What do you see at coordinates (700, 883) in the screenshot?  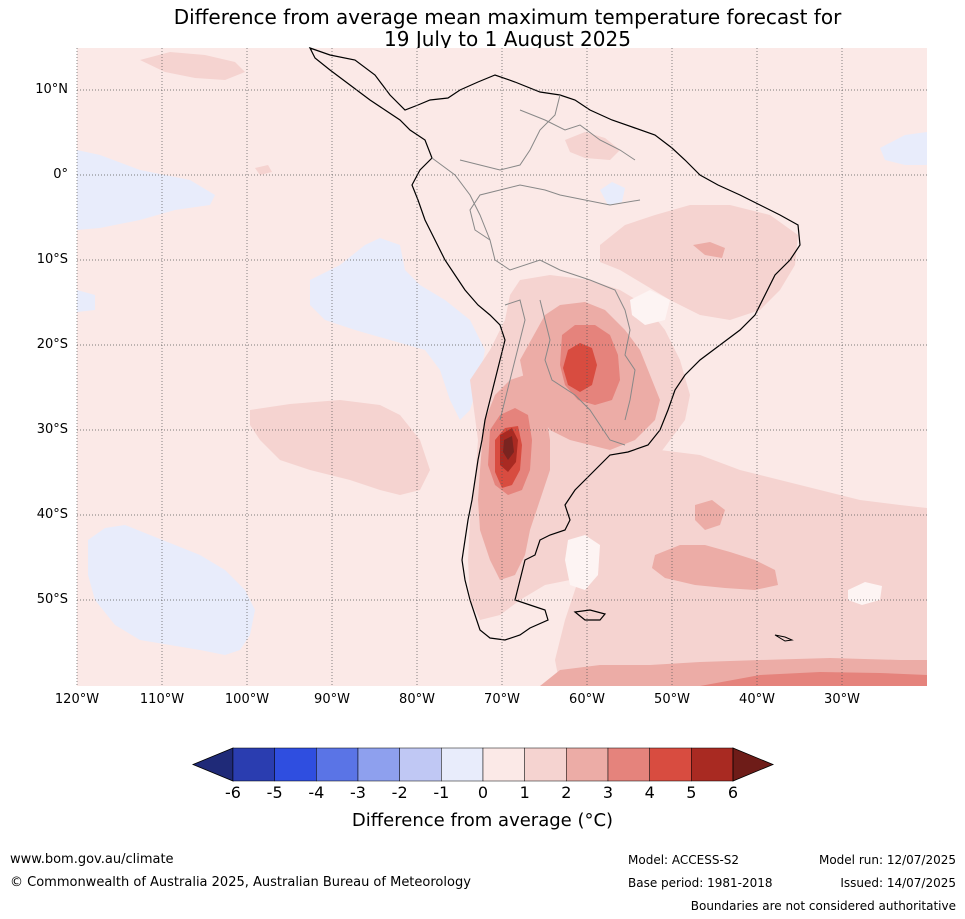 I see `footer-base-period: Base period: 1981-2018` at bounding box center [700, 883].